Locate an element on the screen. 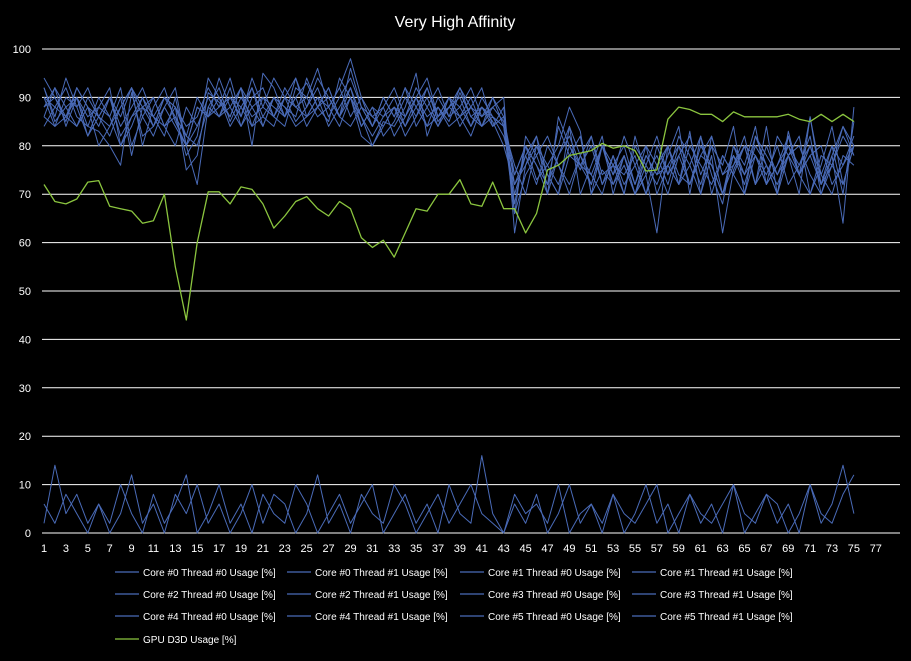 Image resolution: width=911 pixels, height=661 pixels. x-tick-label: 21 is located at coordinates (263, 549).